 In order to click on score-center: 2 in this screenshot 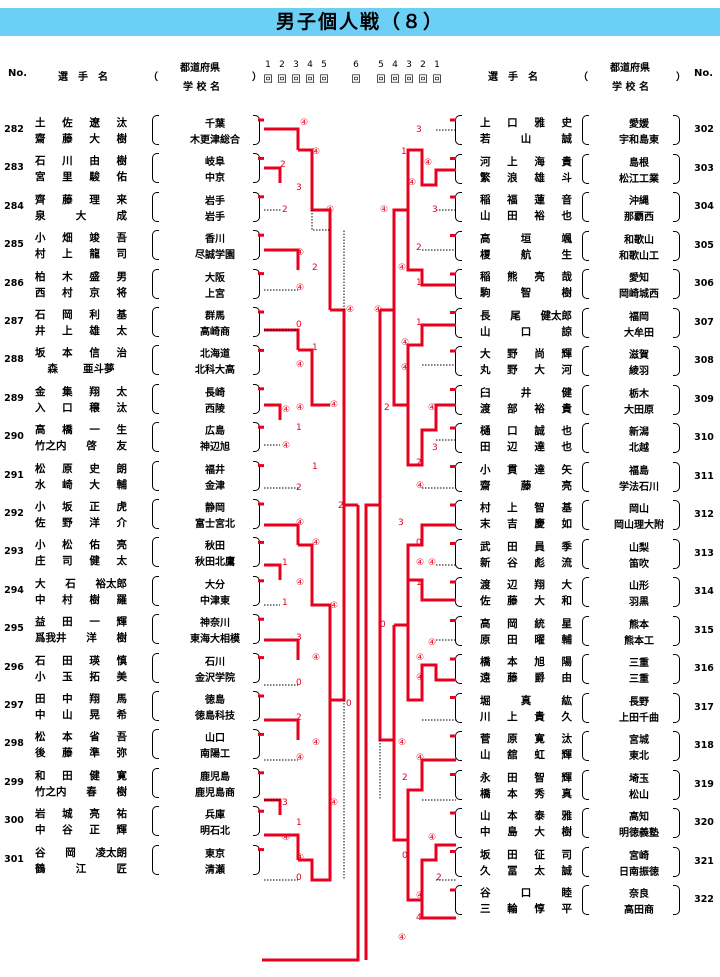, I will do `click(341, 506)`.